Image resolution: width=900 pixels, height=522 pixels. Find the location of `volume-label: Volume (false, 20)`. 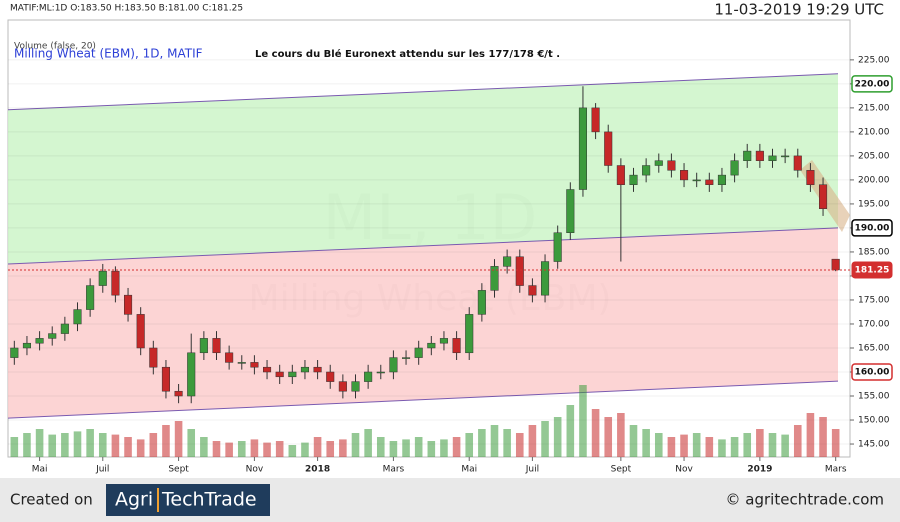

volume-label: Volume (false, 20) is located at coordinates (55, 47).